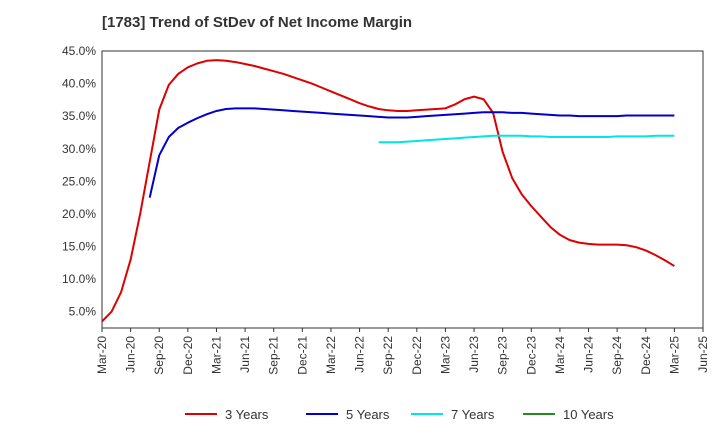  I want to click on x-tick-label: Sep-23, so click(503, 355).